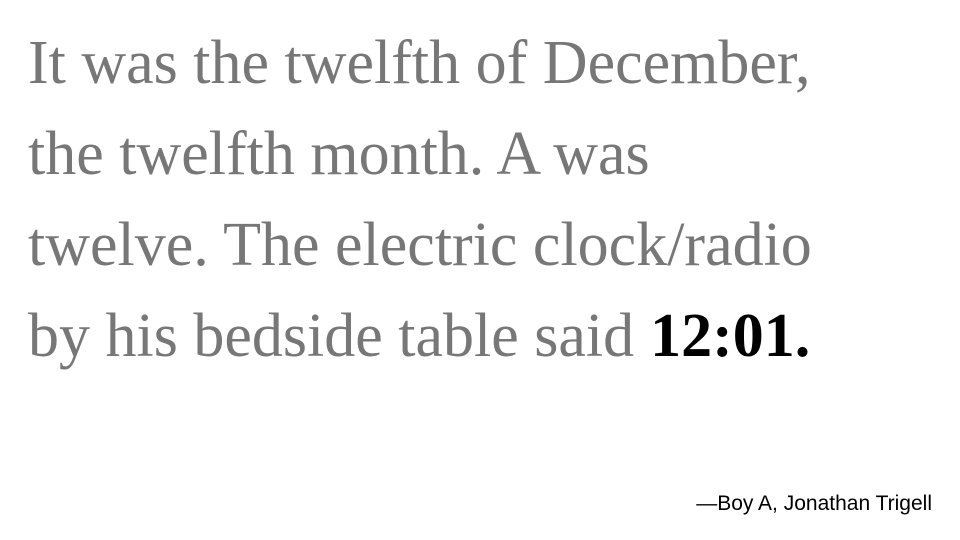 This screenshot has width=960, height=540. I want to click on quote-line-text: by his bedside table said, so click(331, 336).